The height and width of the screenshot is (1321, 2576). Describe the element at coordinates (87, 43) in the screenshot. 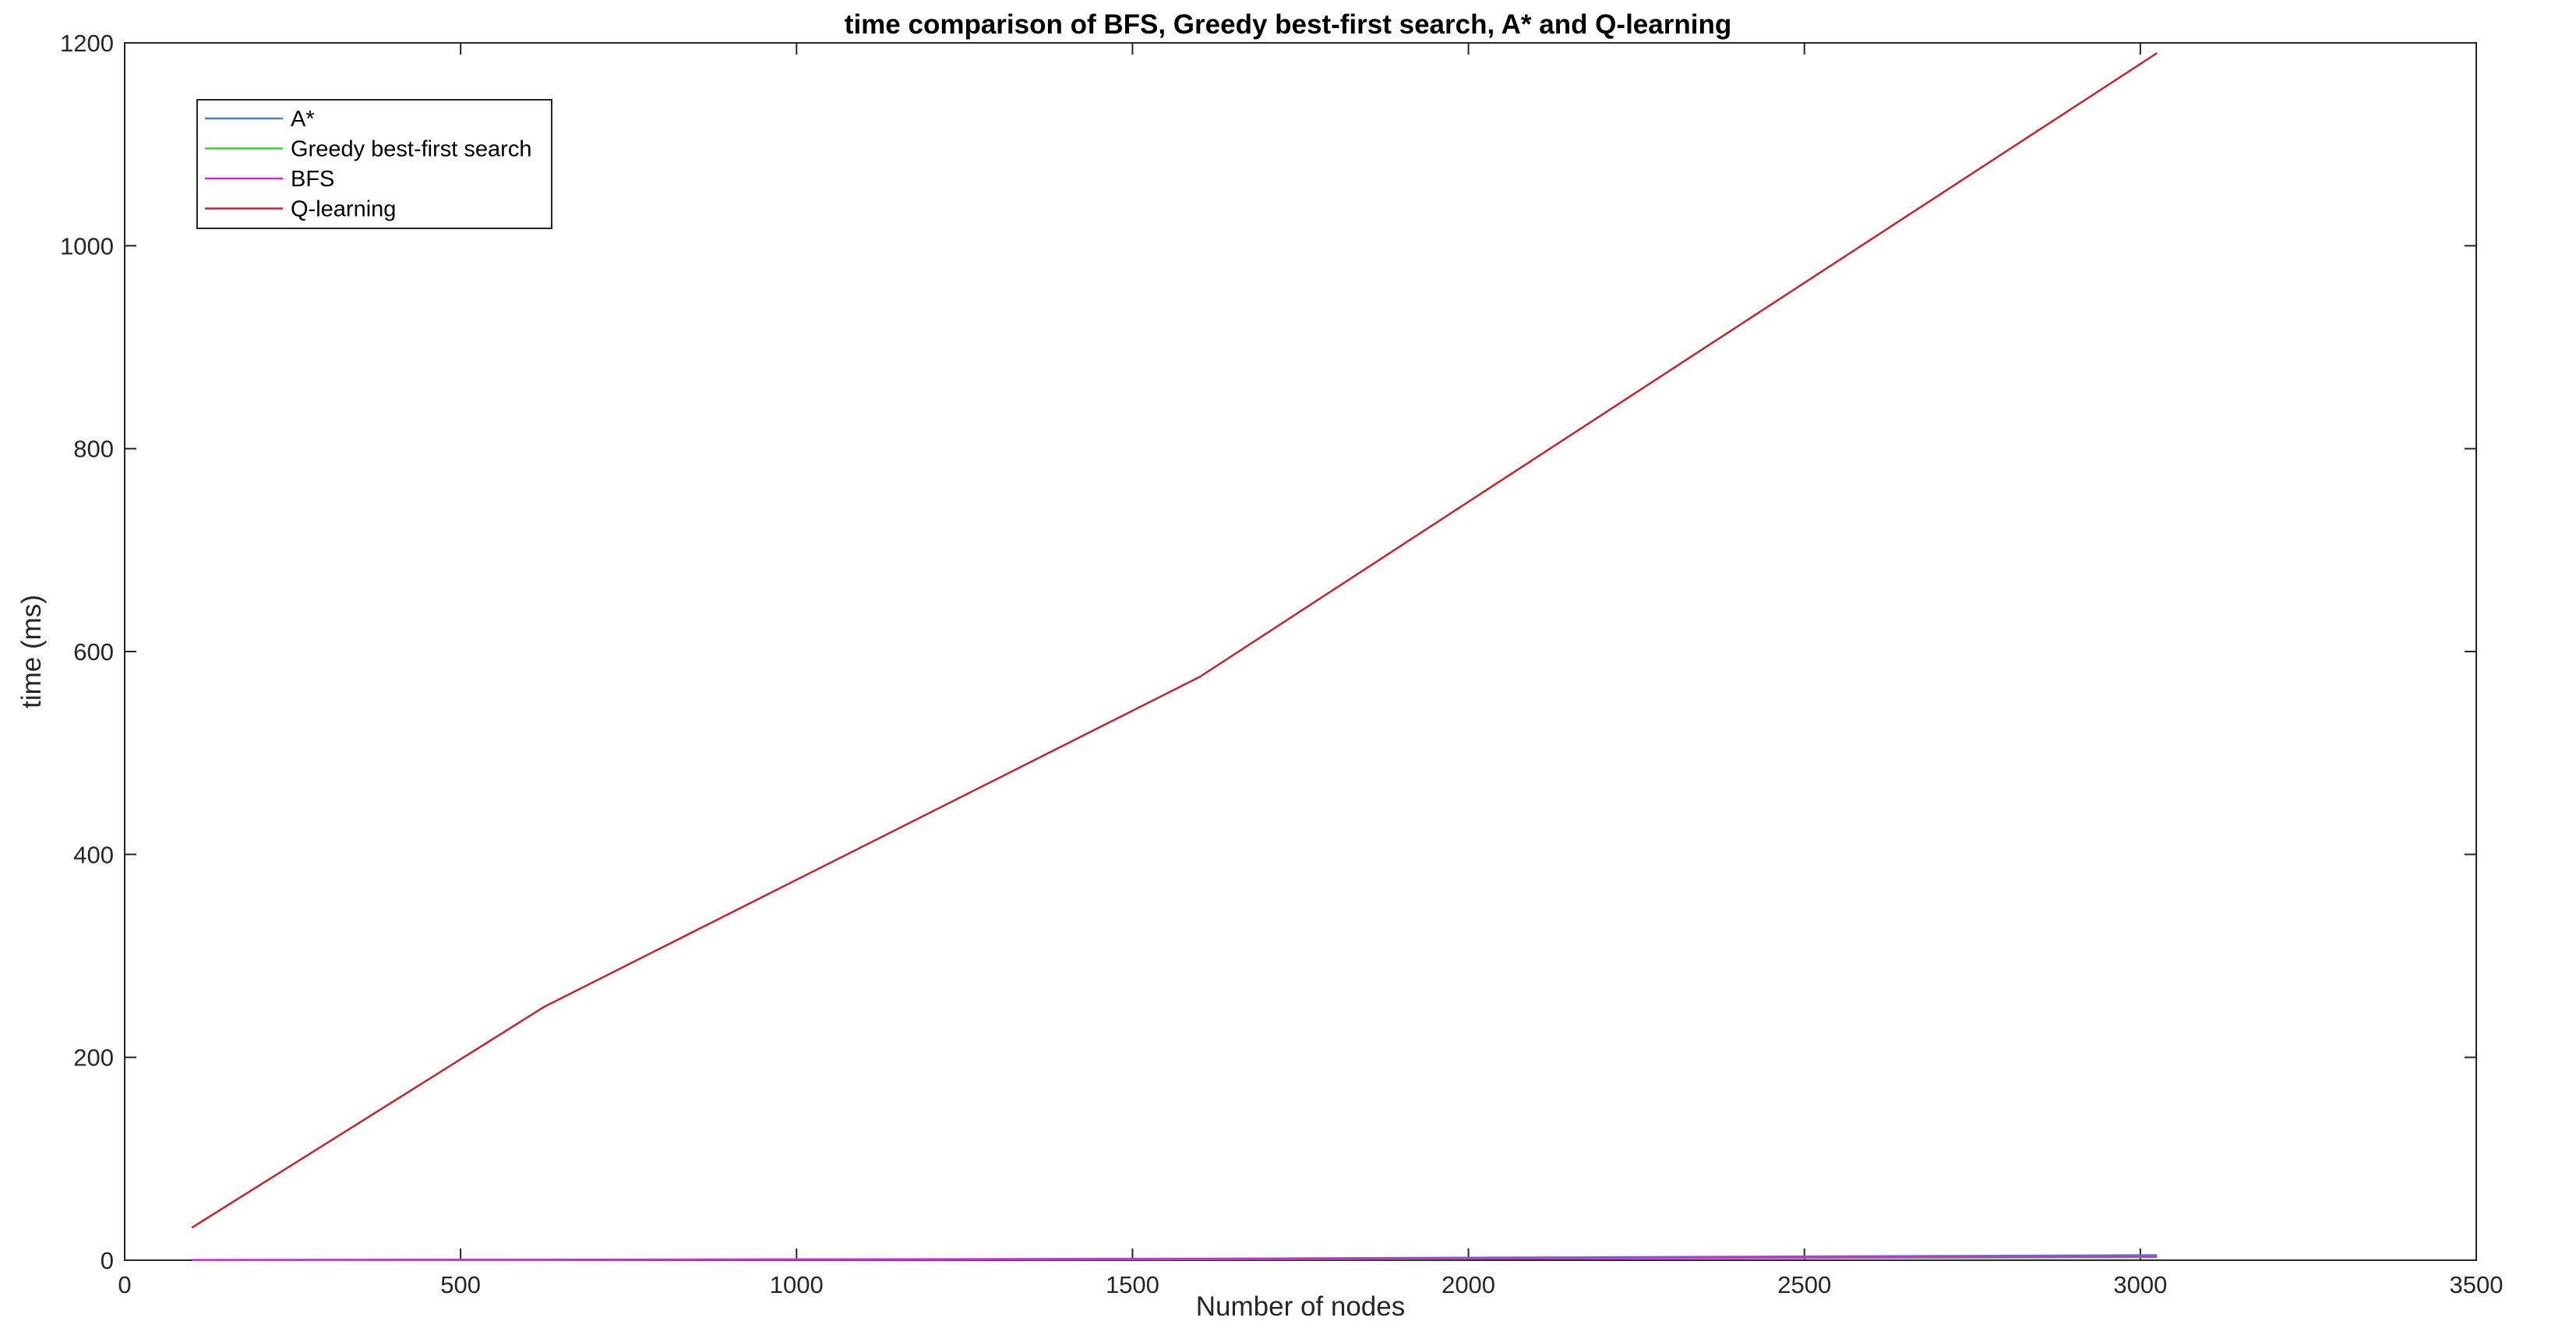

I see `y-tick-label: 1200` at that location.